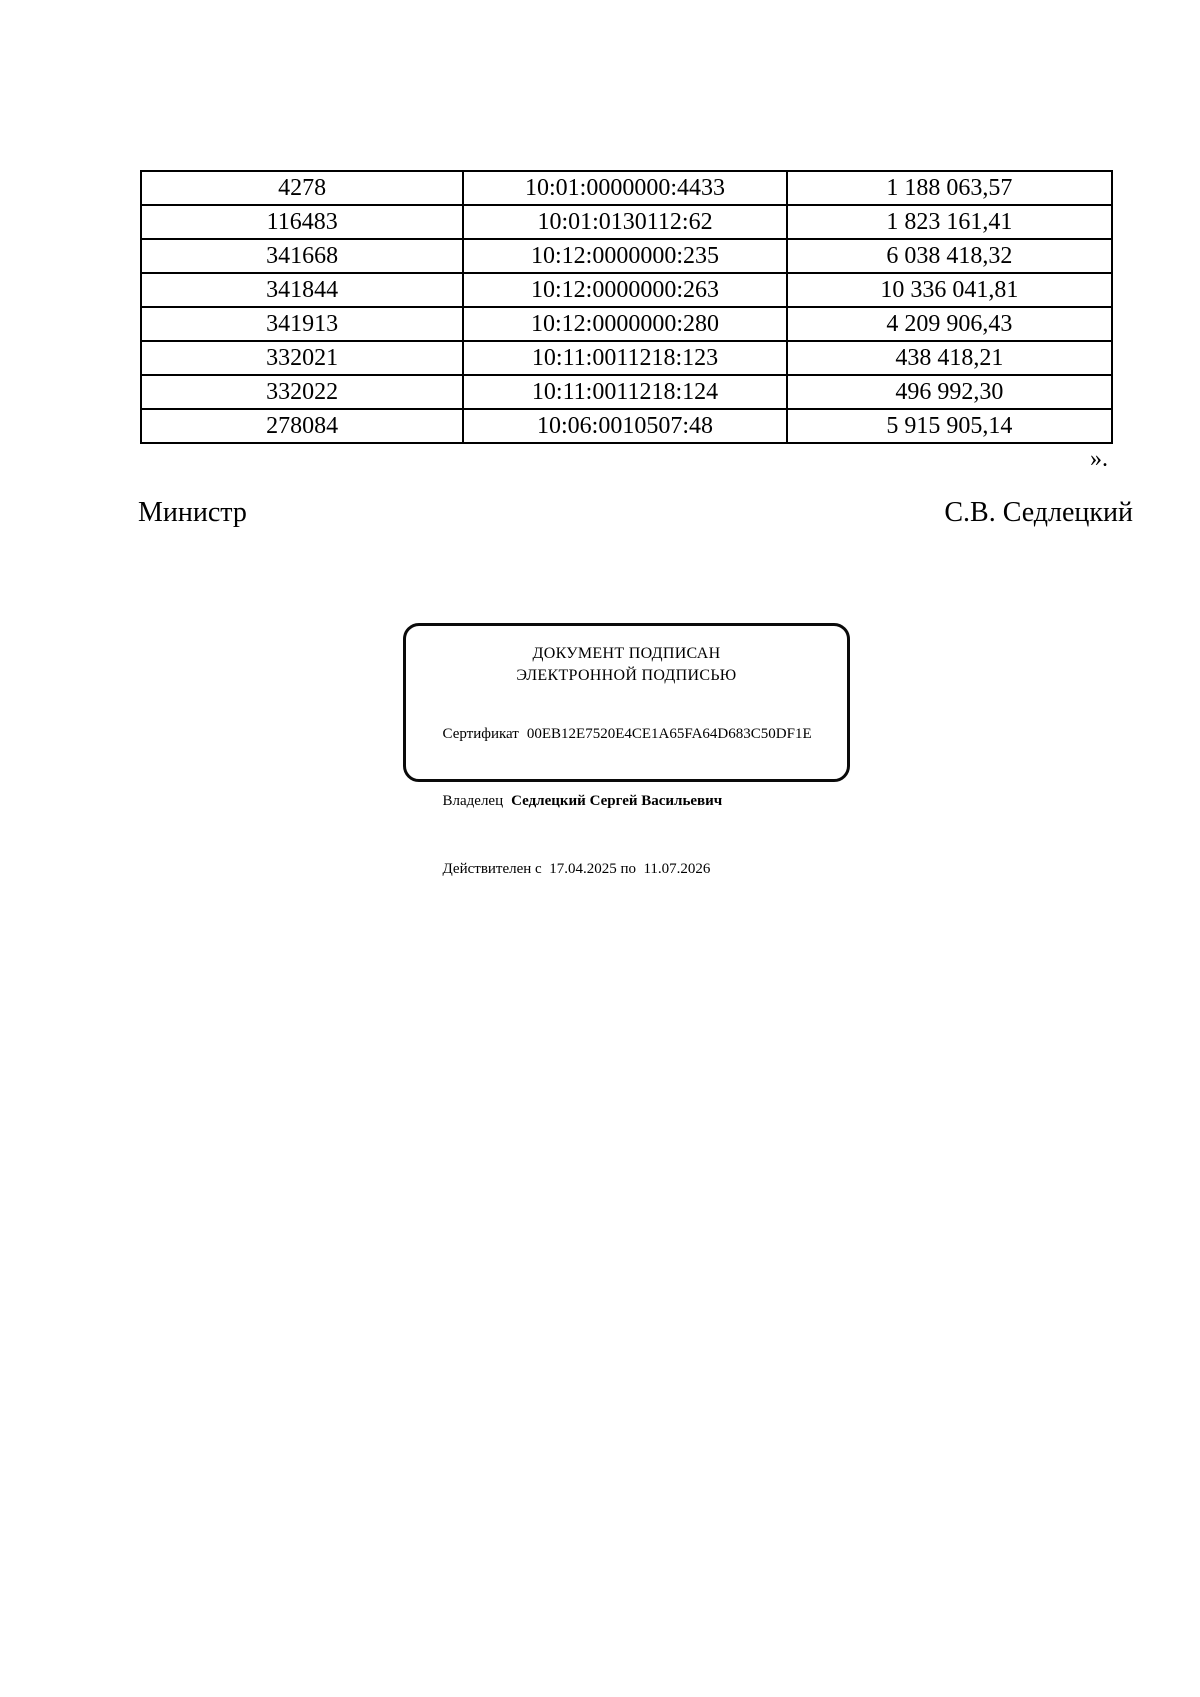 The width and height of the screenshot is (1200, 1697). I want to click on table-cell: 5 915 905,14, so click(949, 426).